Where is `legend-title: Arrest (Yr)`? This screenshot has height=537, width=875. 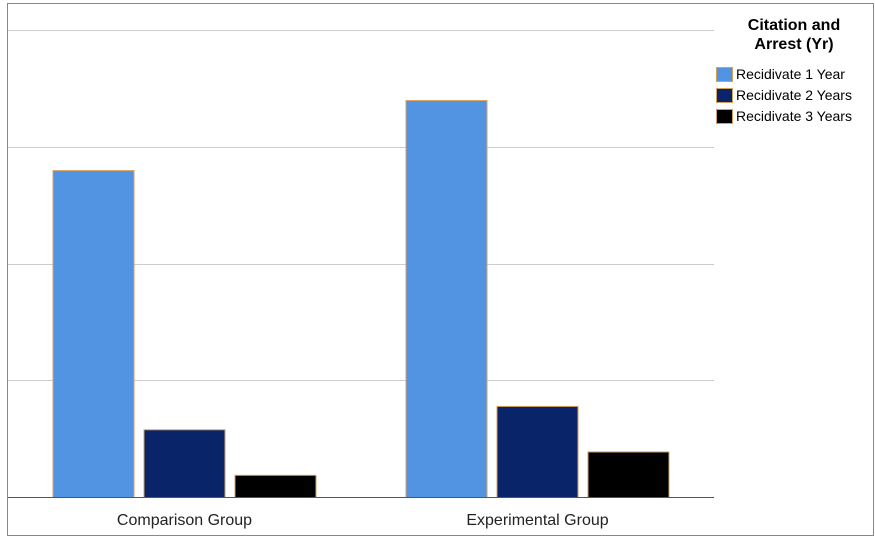 legend-title: Arrest (Yr) is located at coordinates (793, 44).